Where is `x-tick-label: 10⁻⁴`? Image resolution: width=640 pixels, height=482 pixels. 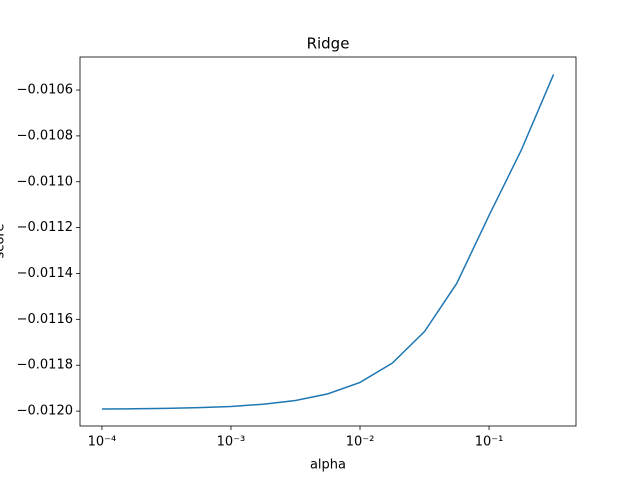
x-tick-label: 10⁻⁴ is located at coordinates (102, 442).